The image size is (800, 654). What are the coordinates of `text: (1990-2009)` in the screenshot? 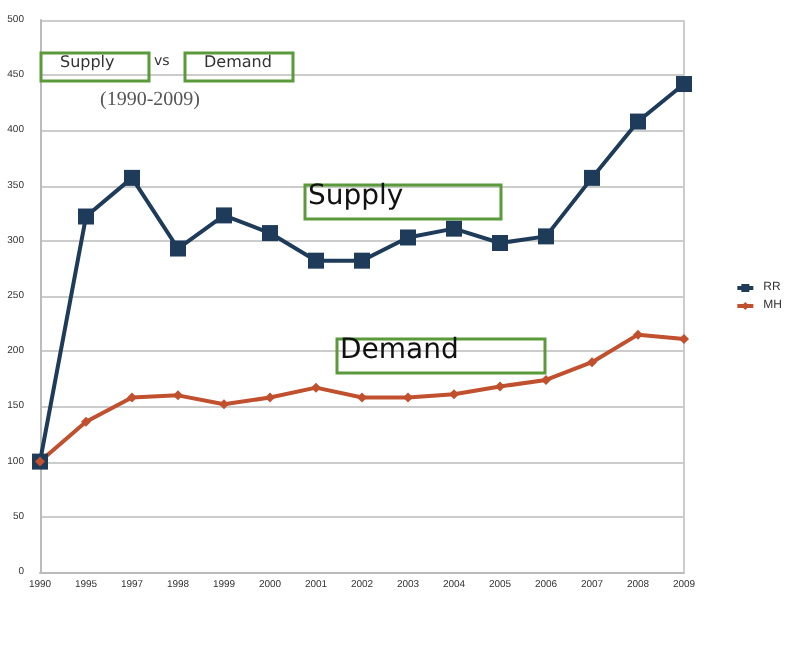 It's located at (150, 100).